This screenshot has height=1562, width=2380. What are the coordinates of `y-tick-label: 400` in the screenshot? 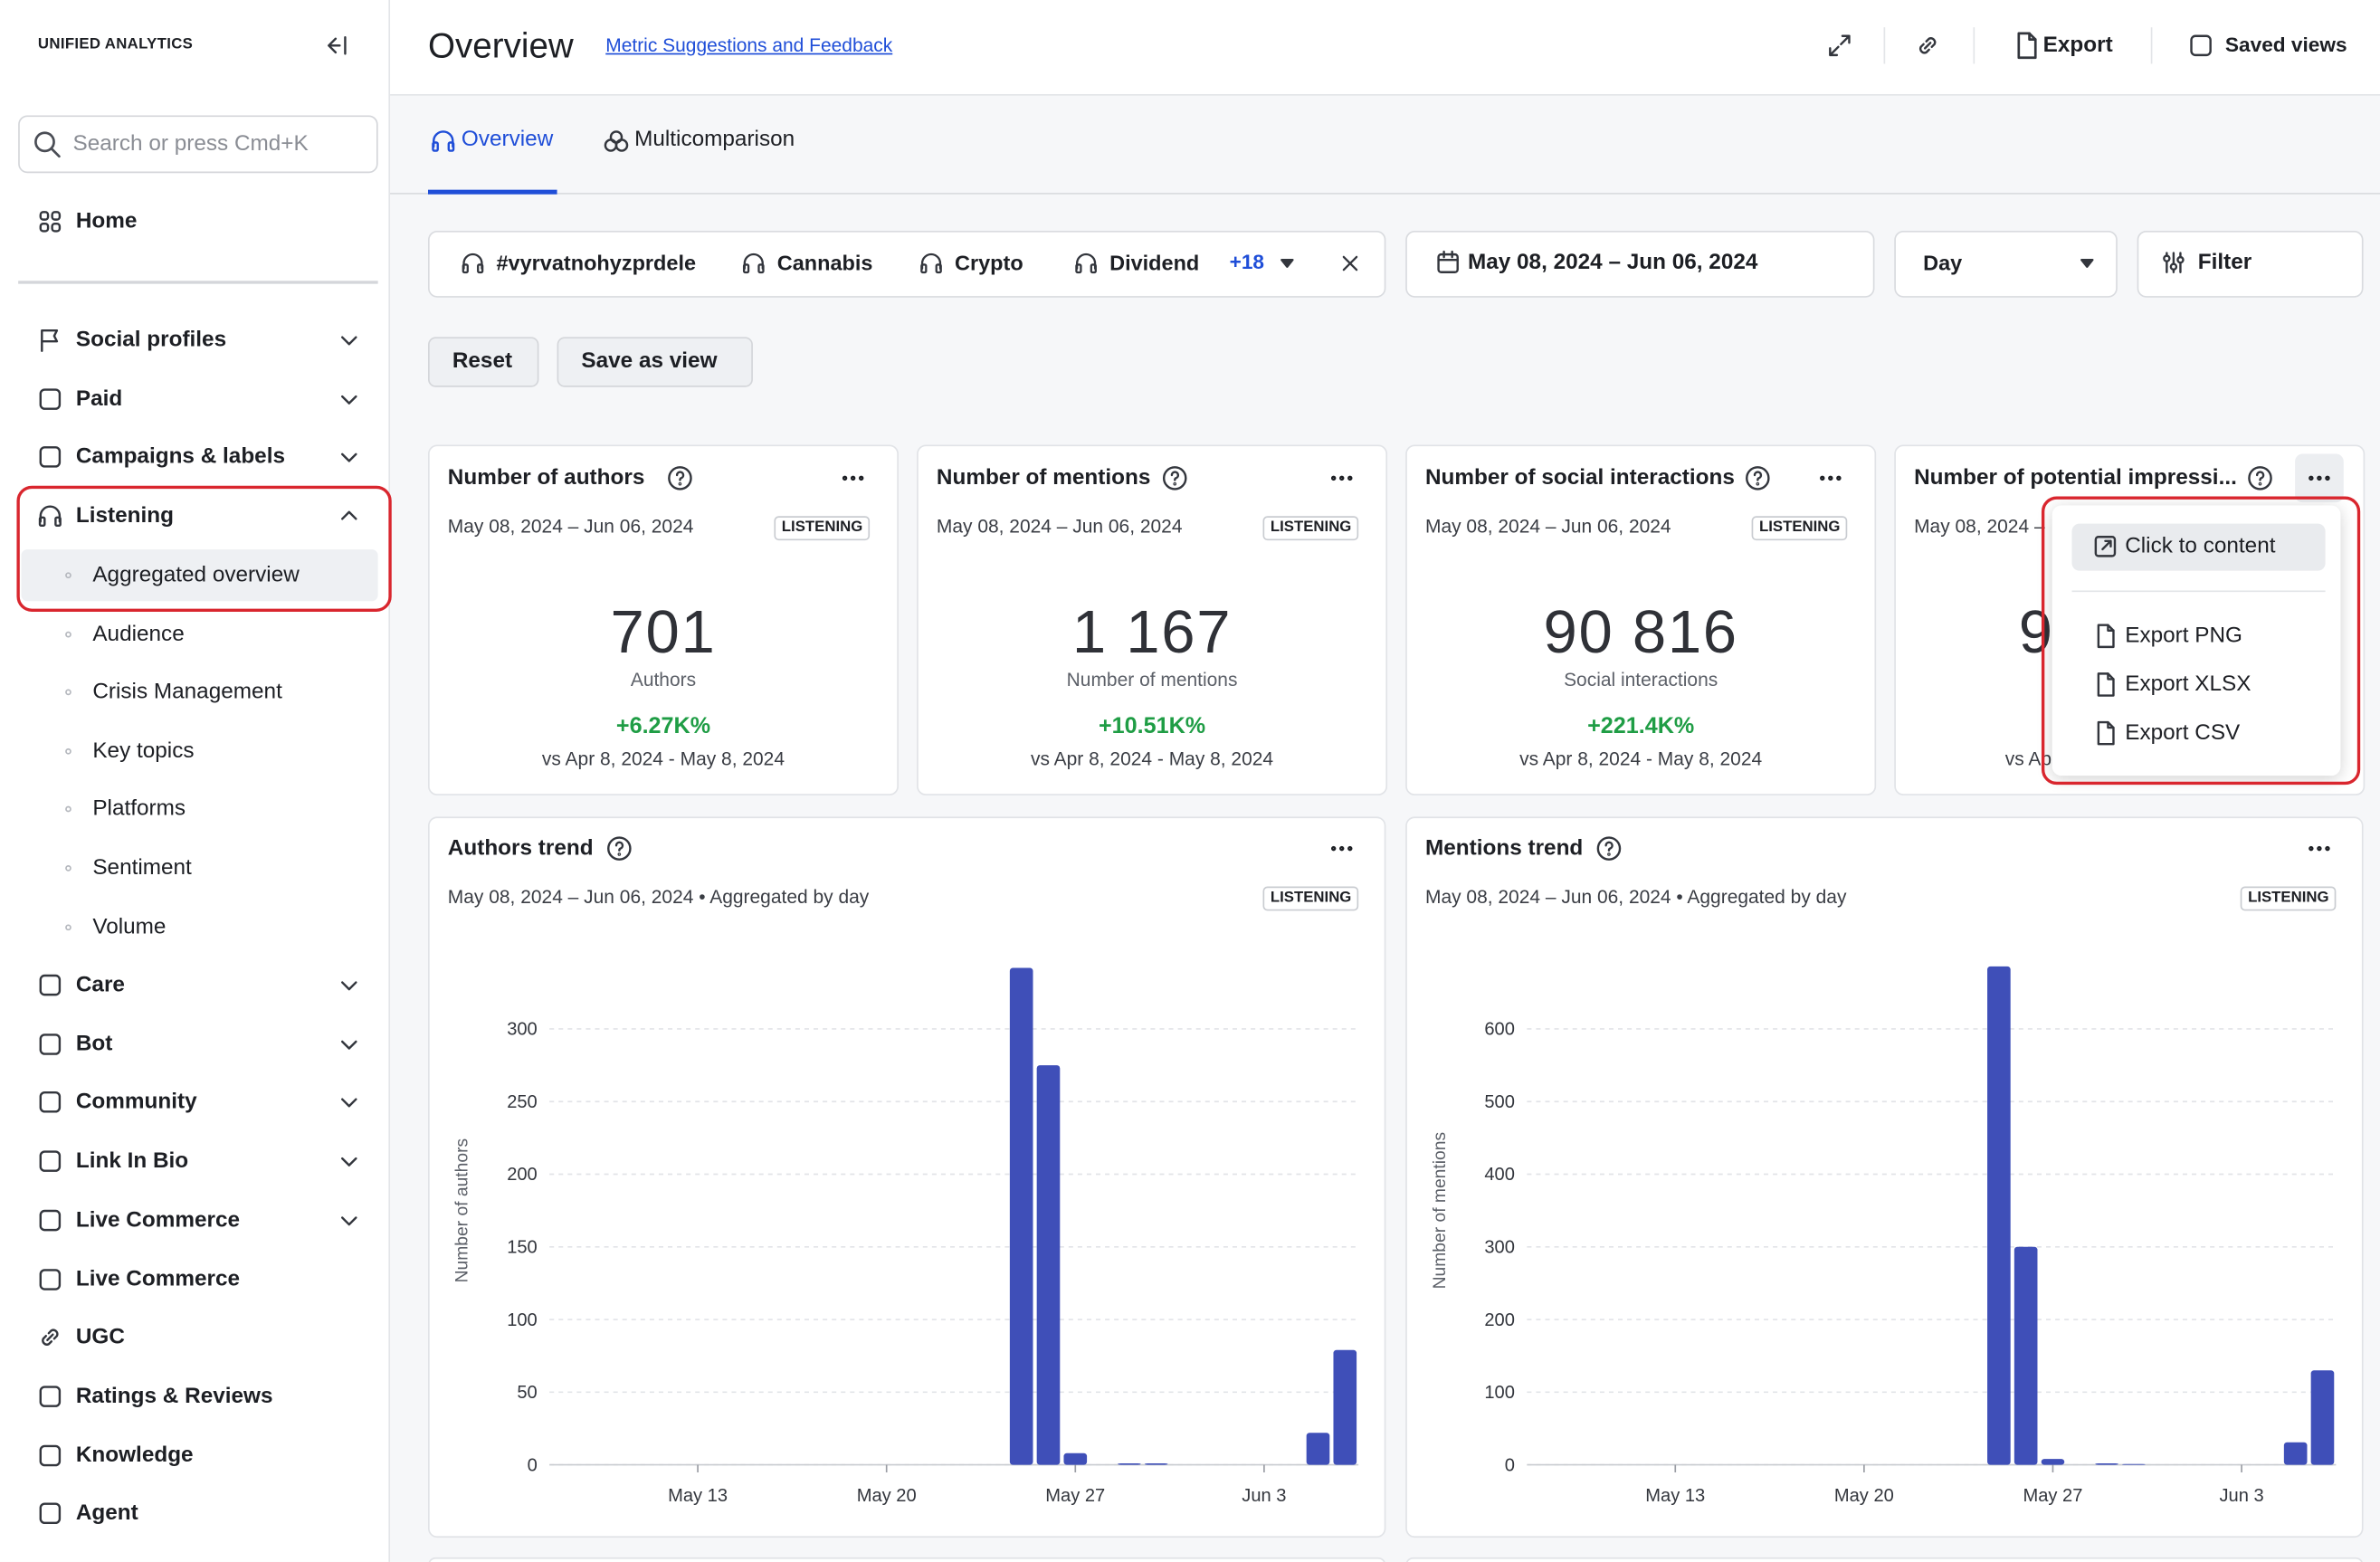 It's located at (1499, 1175).